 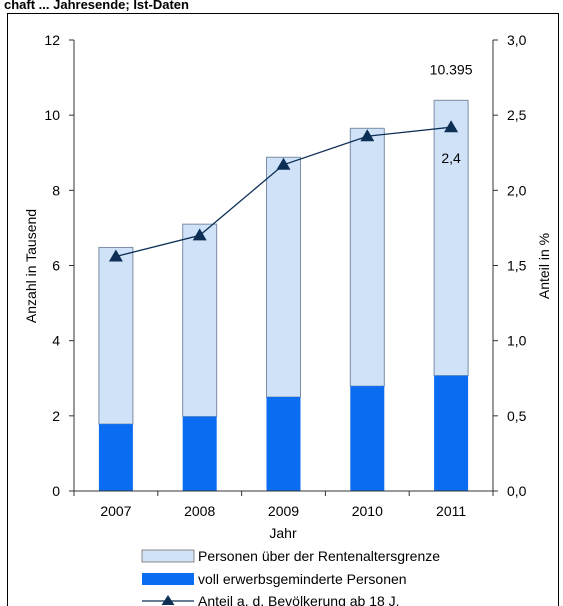 I want to click on left-tick-label: 8, so click(x=56, y=190).